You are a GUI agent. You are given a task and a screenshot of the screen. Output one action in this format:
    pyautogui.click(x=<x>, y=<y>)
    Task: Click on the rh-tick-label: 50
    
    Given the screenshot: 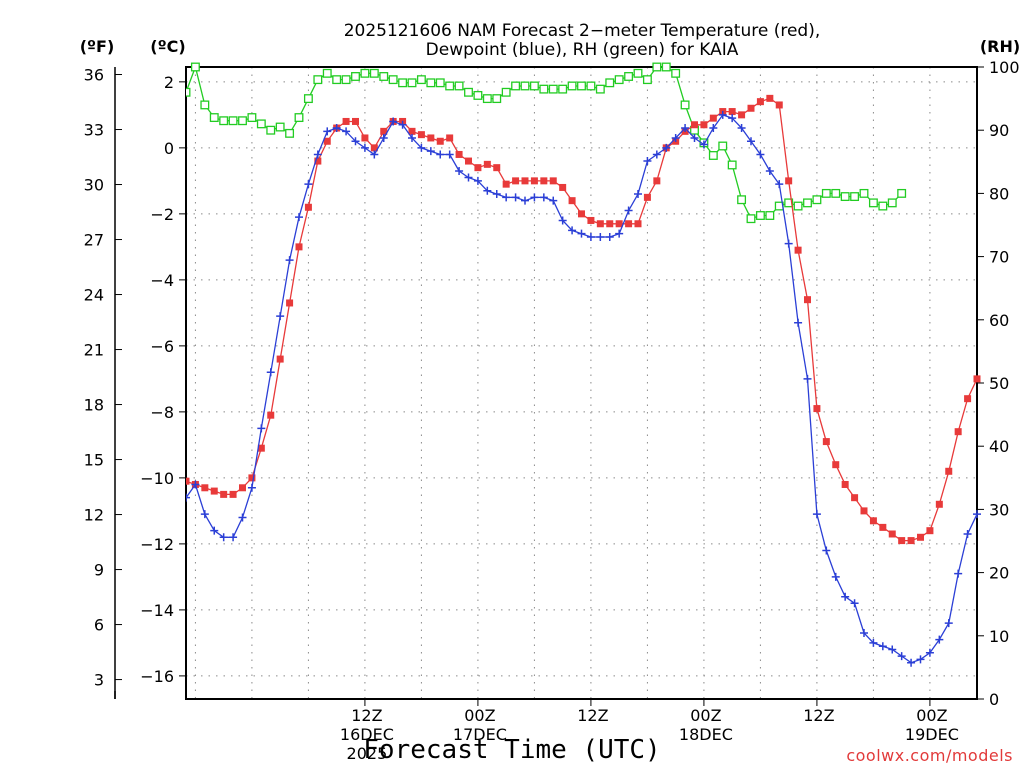 What is the action you would take?
    pyautogui.click(x=999, y=383)
    